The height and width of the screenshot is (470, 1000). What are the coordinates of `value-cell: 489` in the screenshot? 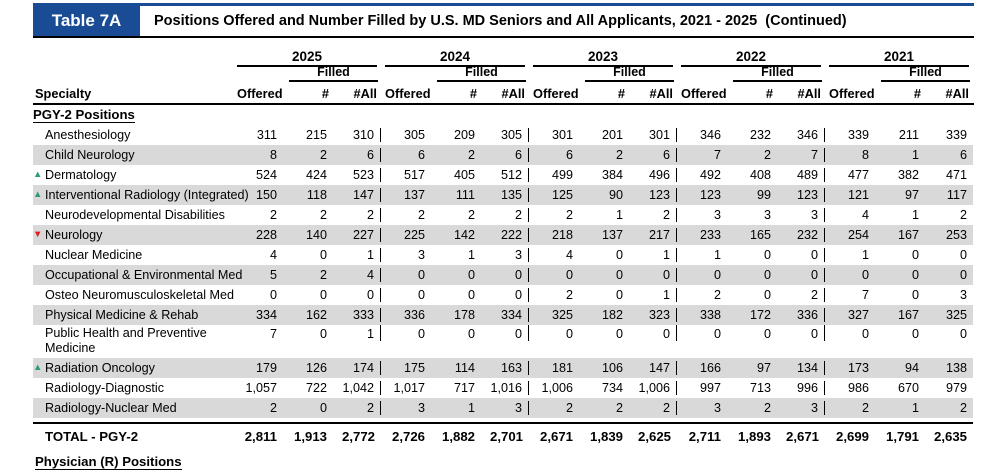 It's located at (803, 175).